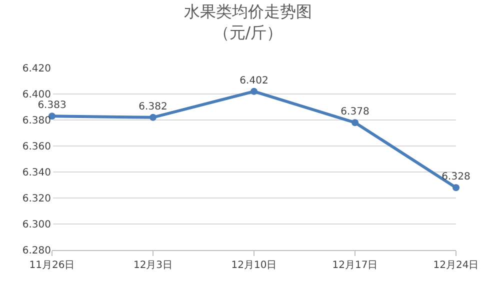  I want to click on y-tick-label: 6.320, so click(36, 199).